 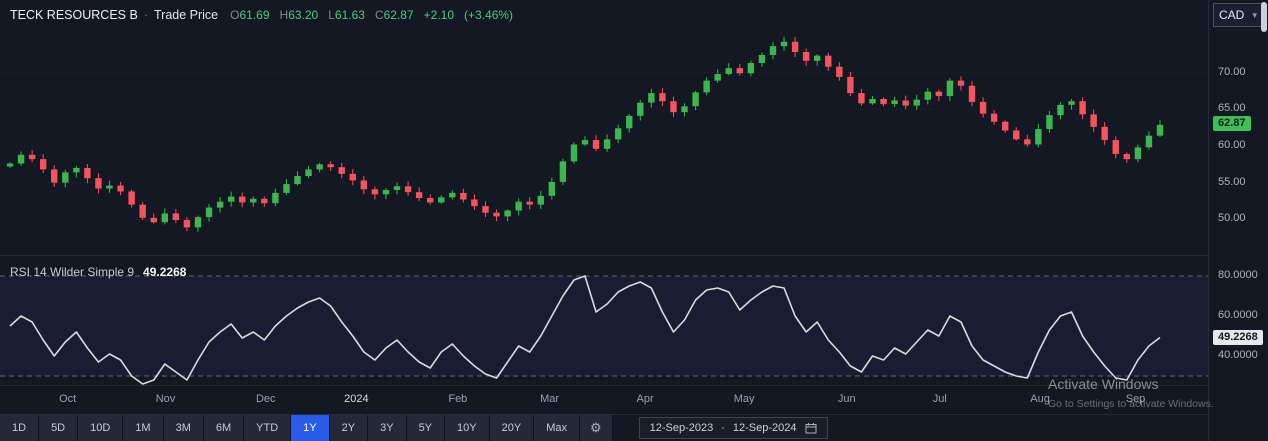 What do you see at coordinates (764, 428) in the screenshot?
I see `date-to-value: 12-Sep-2024` at bounding box center [764, 428].